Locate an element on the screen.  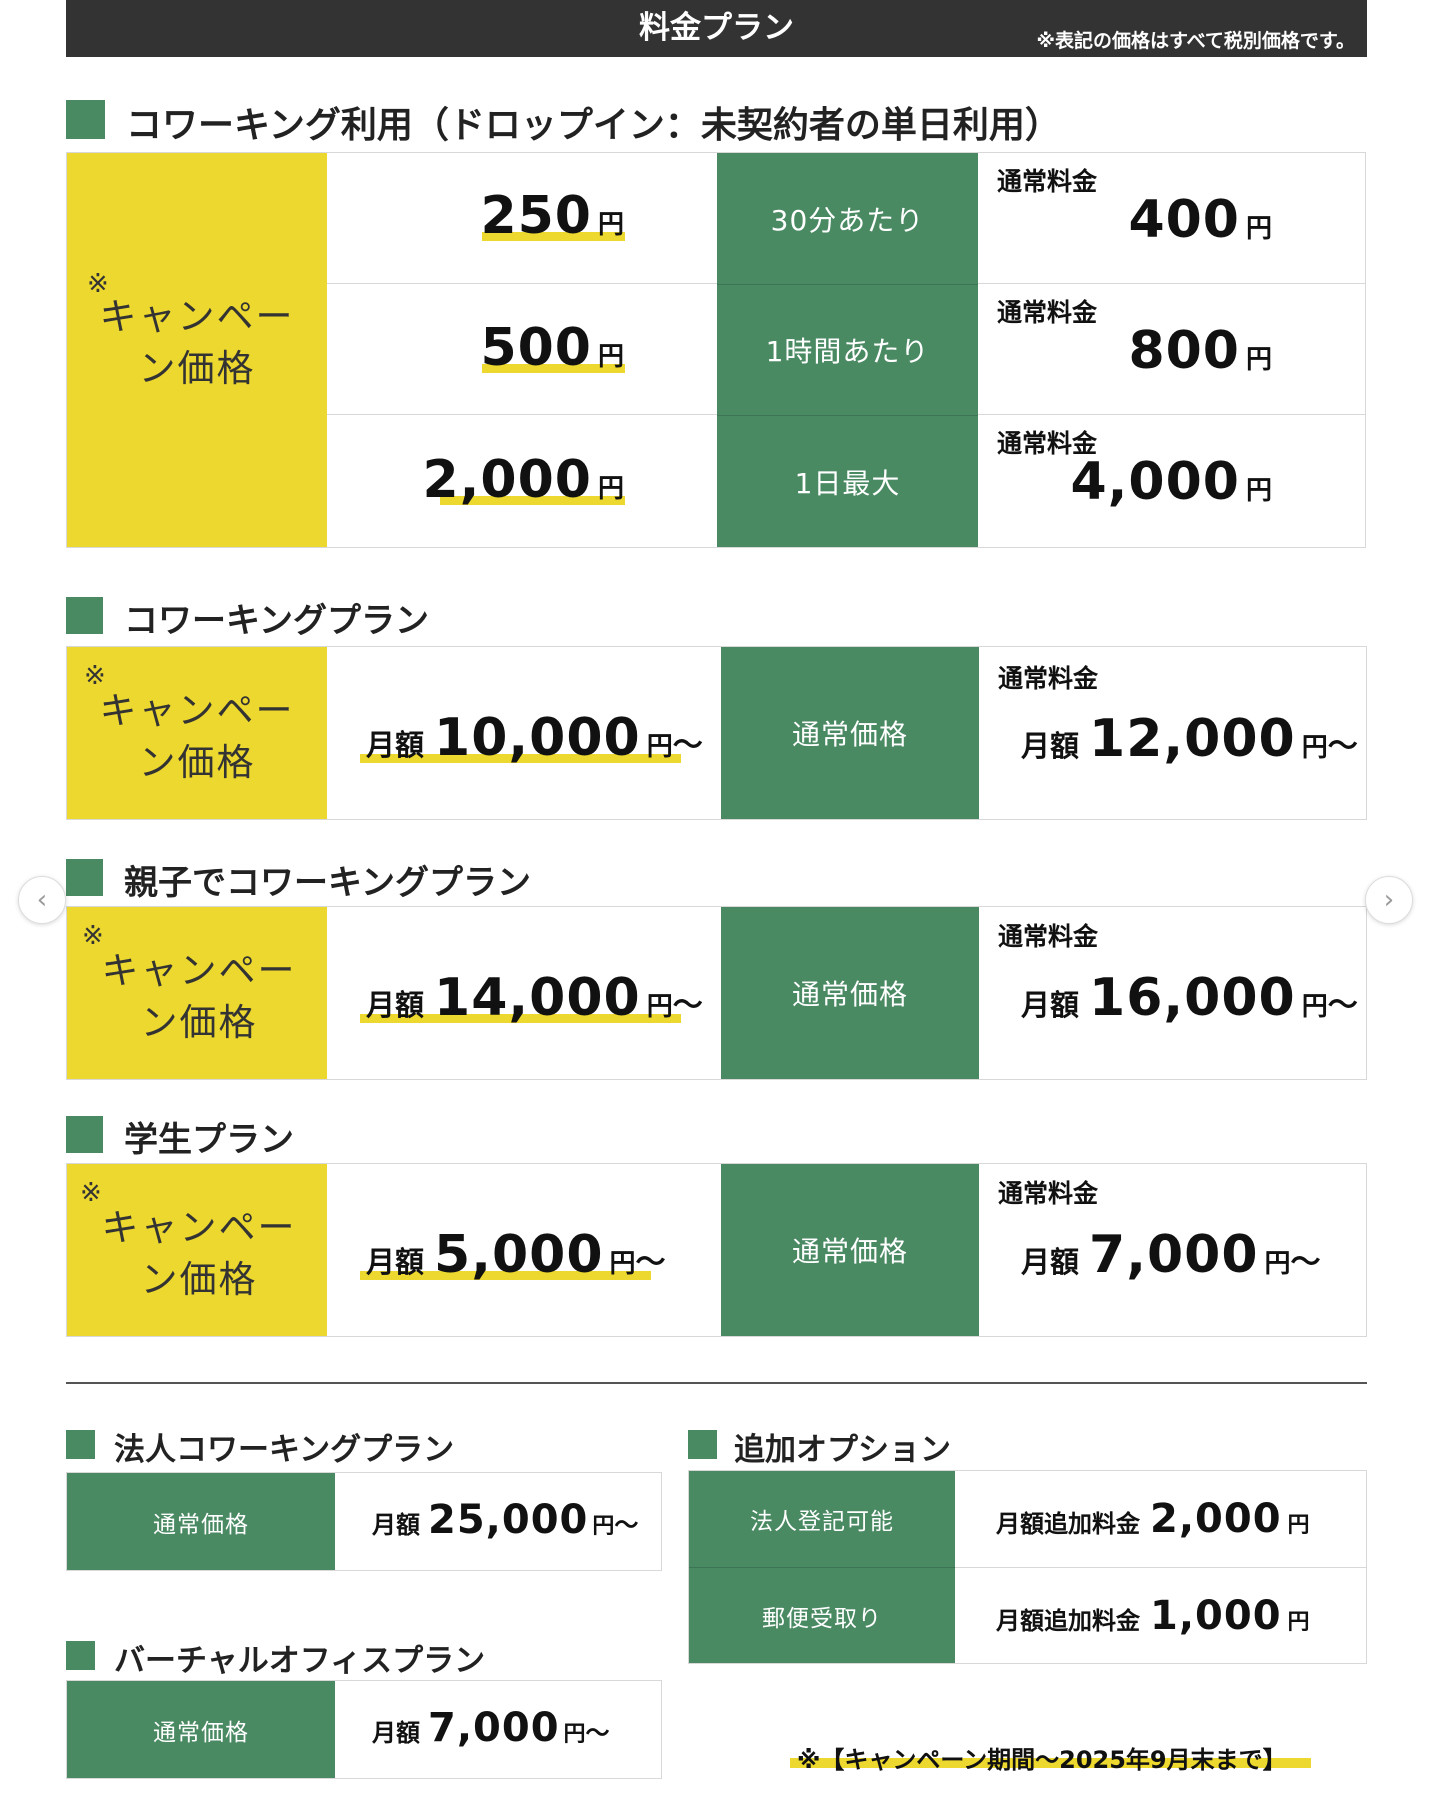
rate-label-cell: 30分あたり is located at coordinates (847, 218).